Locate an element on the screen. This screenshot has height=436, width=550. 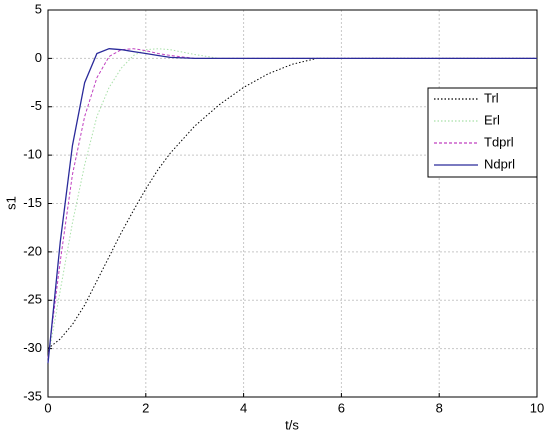
x-tick-label: 0 is located at coordinates (47, 407).